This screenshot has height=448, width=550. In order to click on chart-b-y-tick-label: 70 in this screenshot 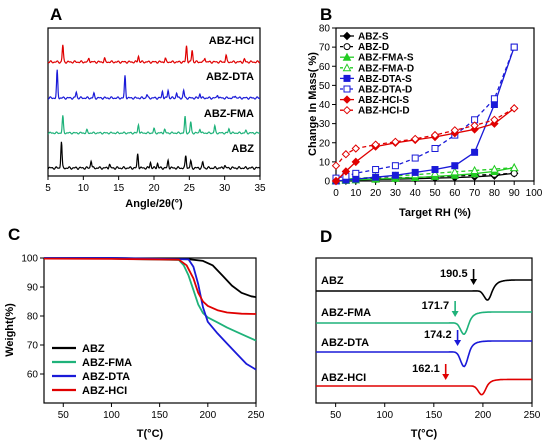, I will do `click(325, 48)`.